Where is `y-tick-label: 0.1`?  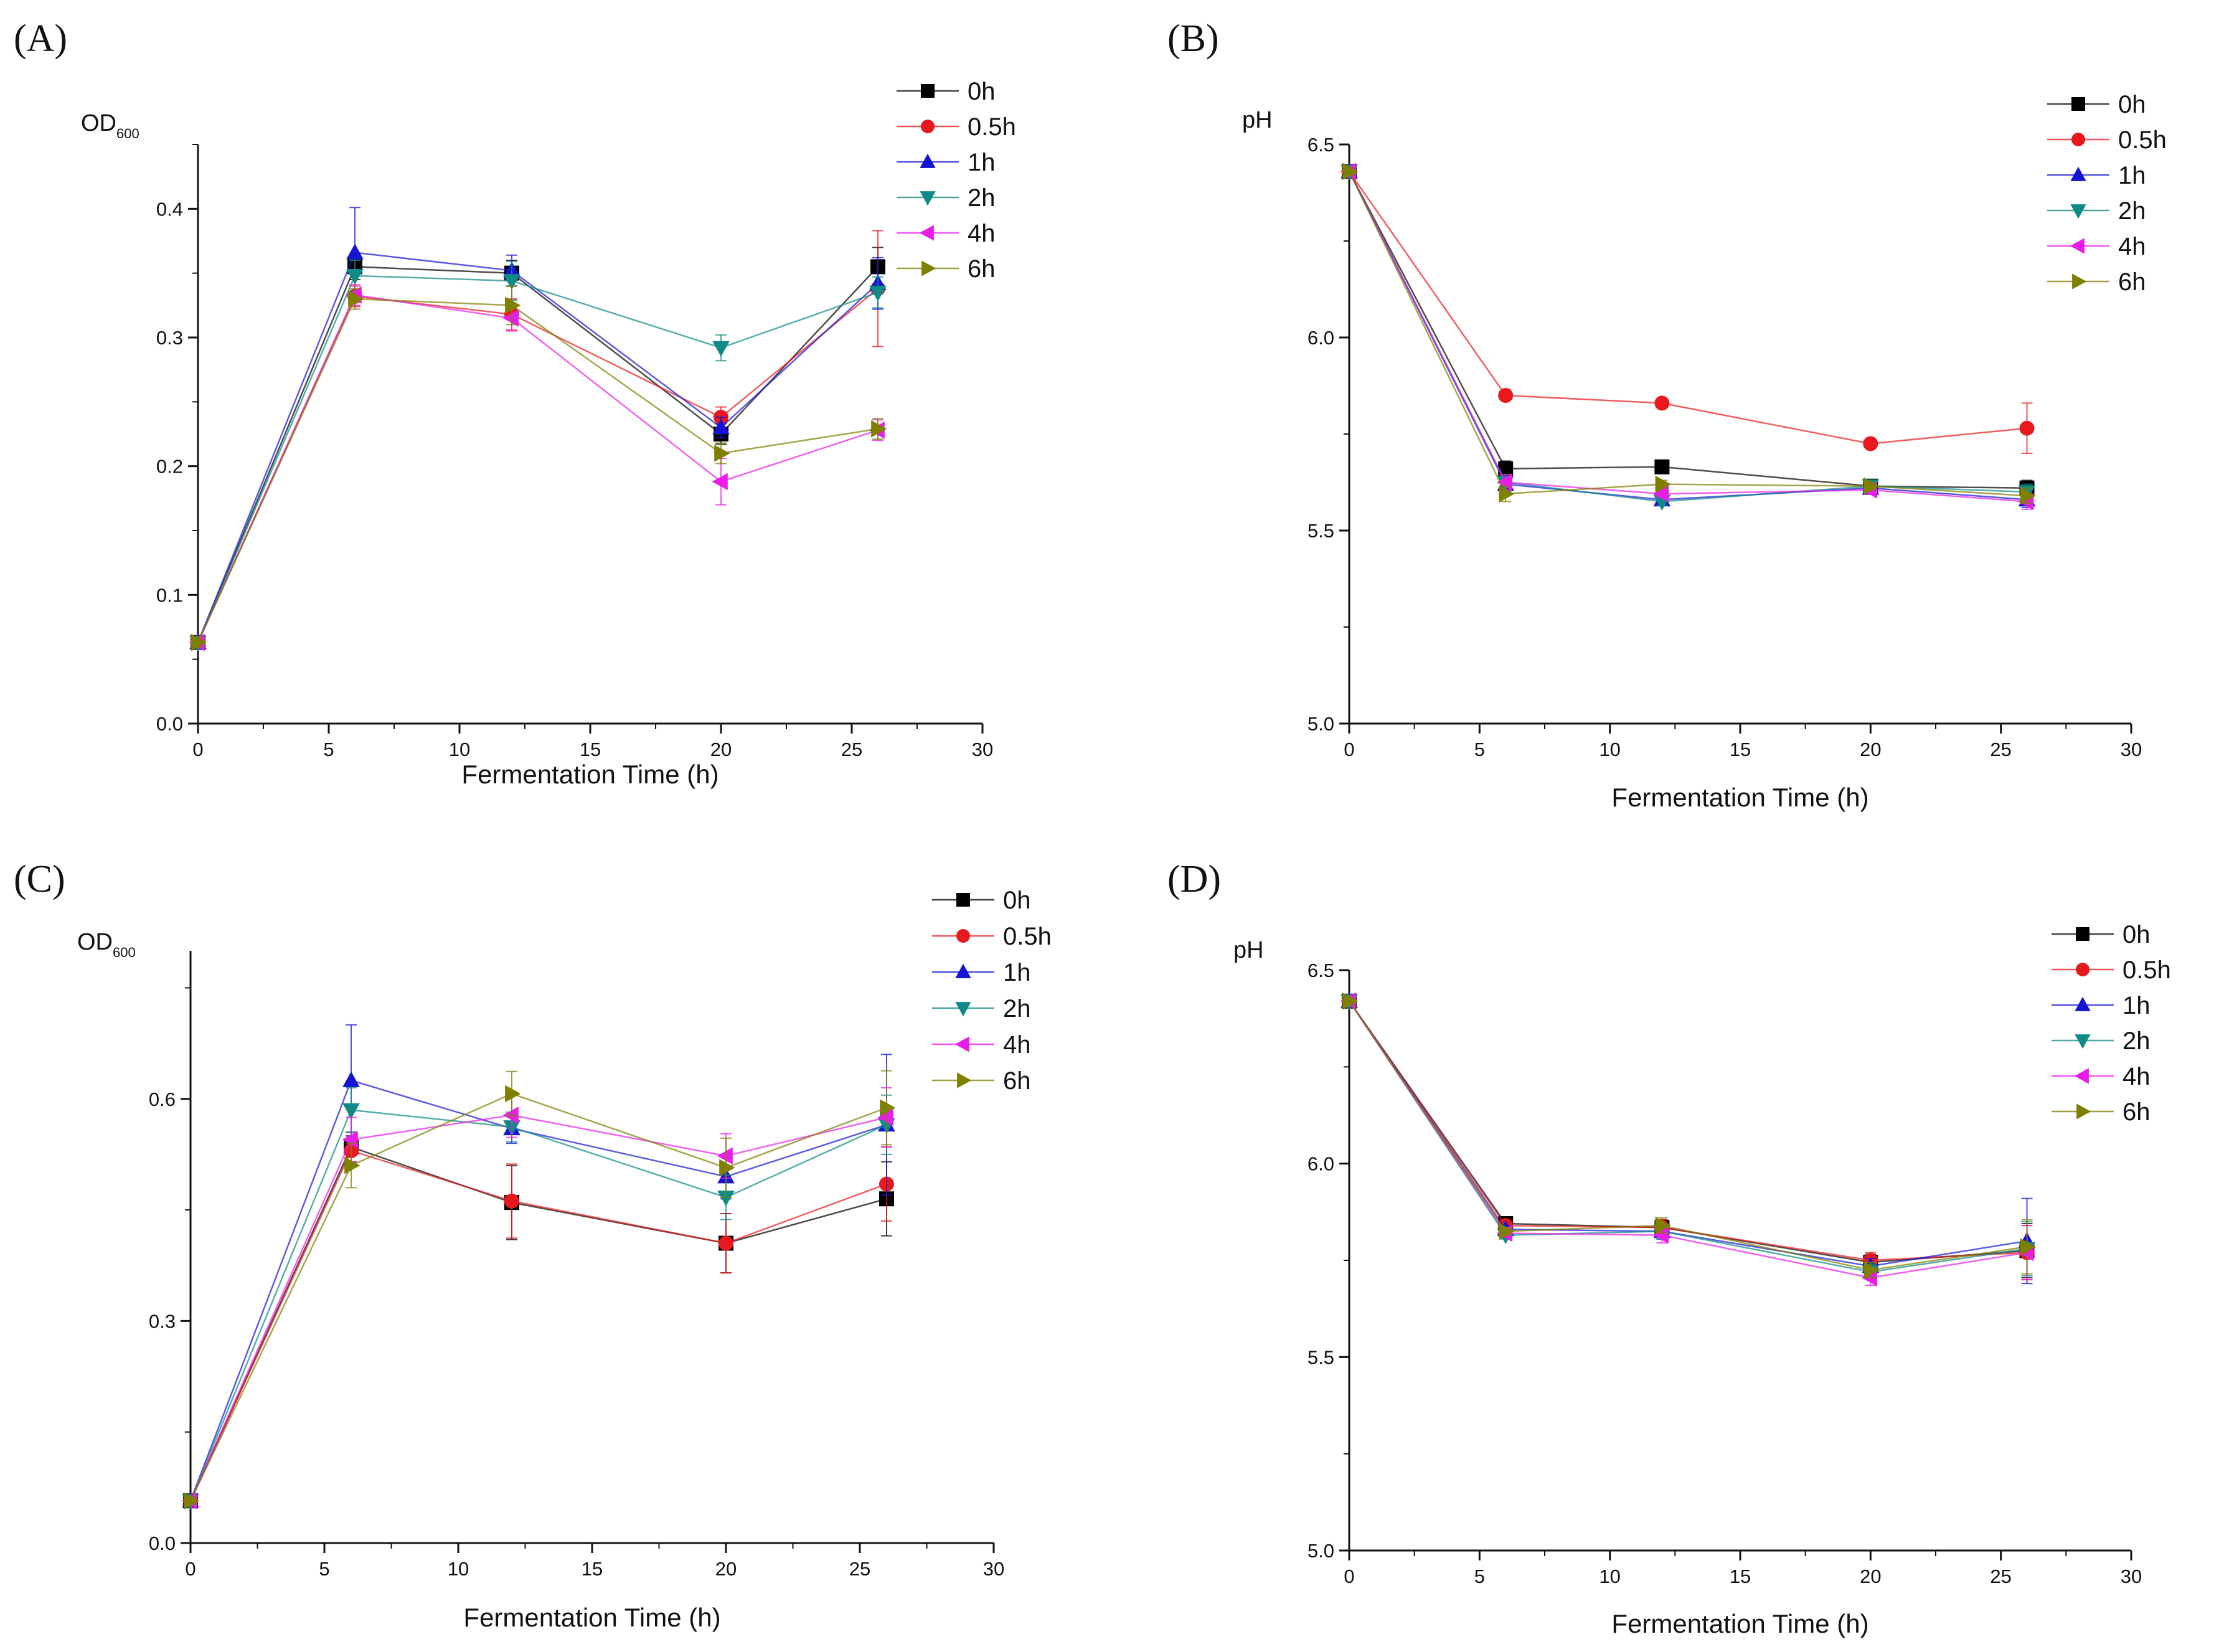
y-tick-label: 0.1 is located at coordinates (169, 595).